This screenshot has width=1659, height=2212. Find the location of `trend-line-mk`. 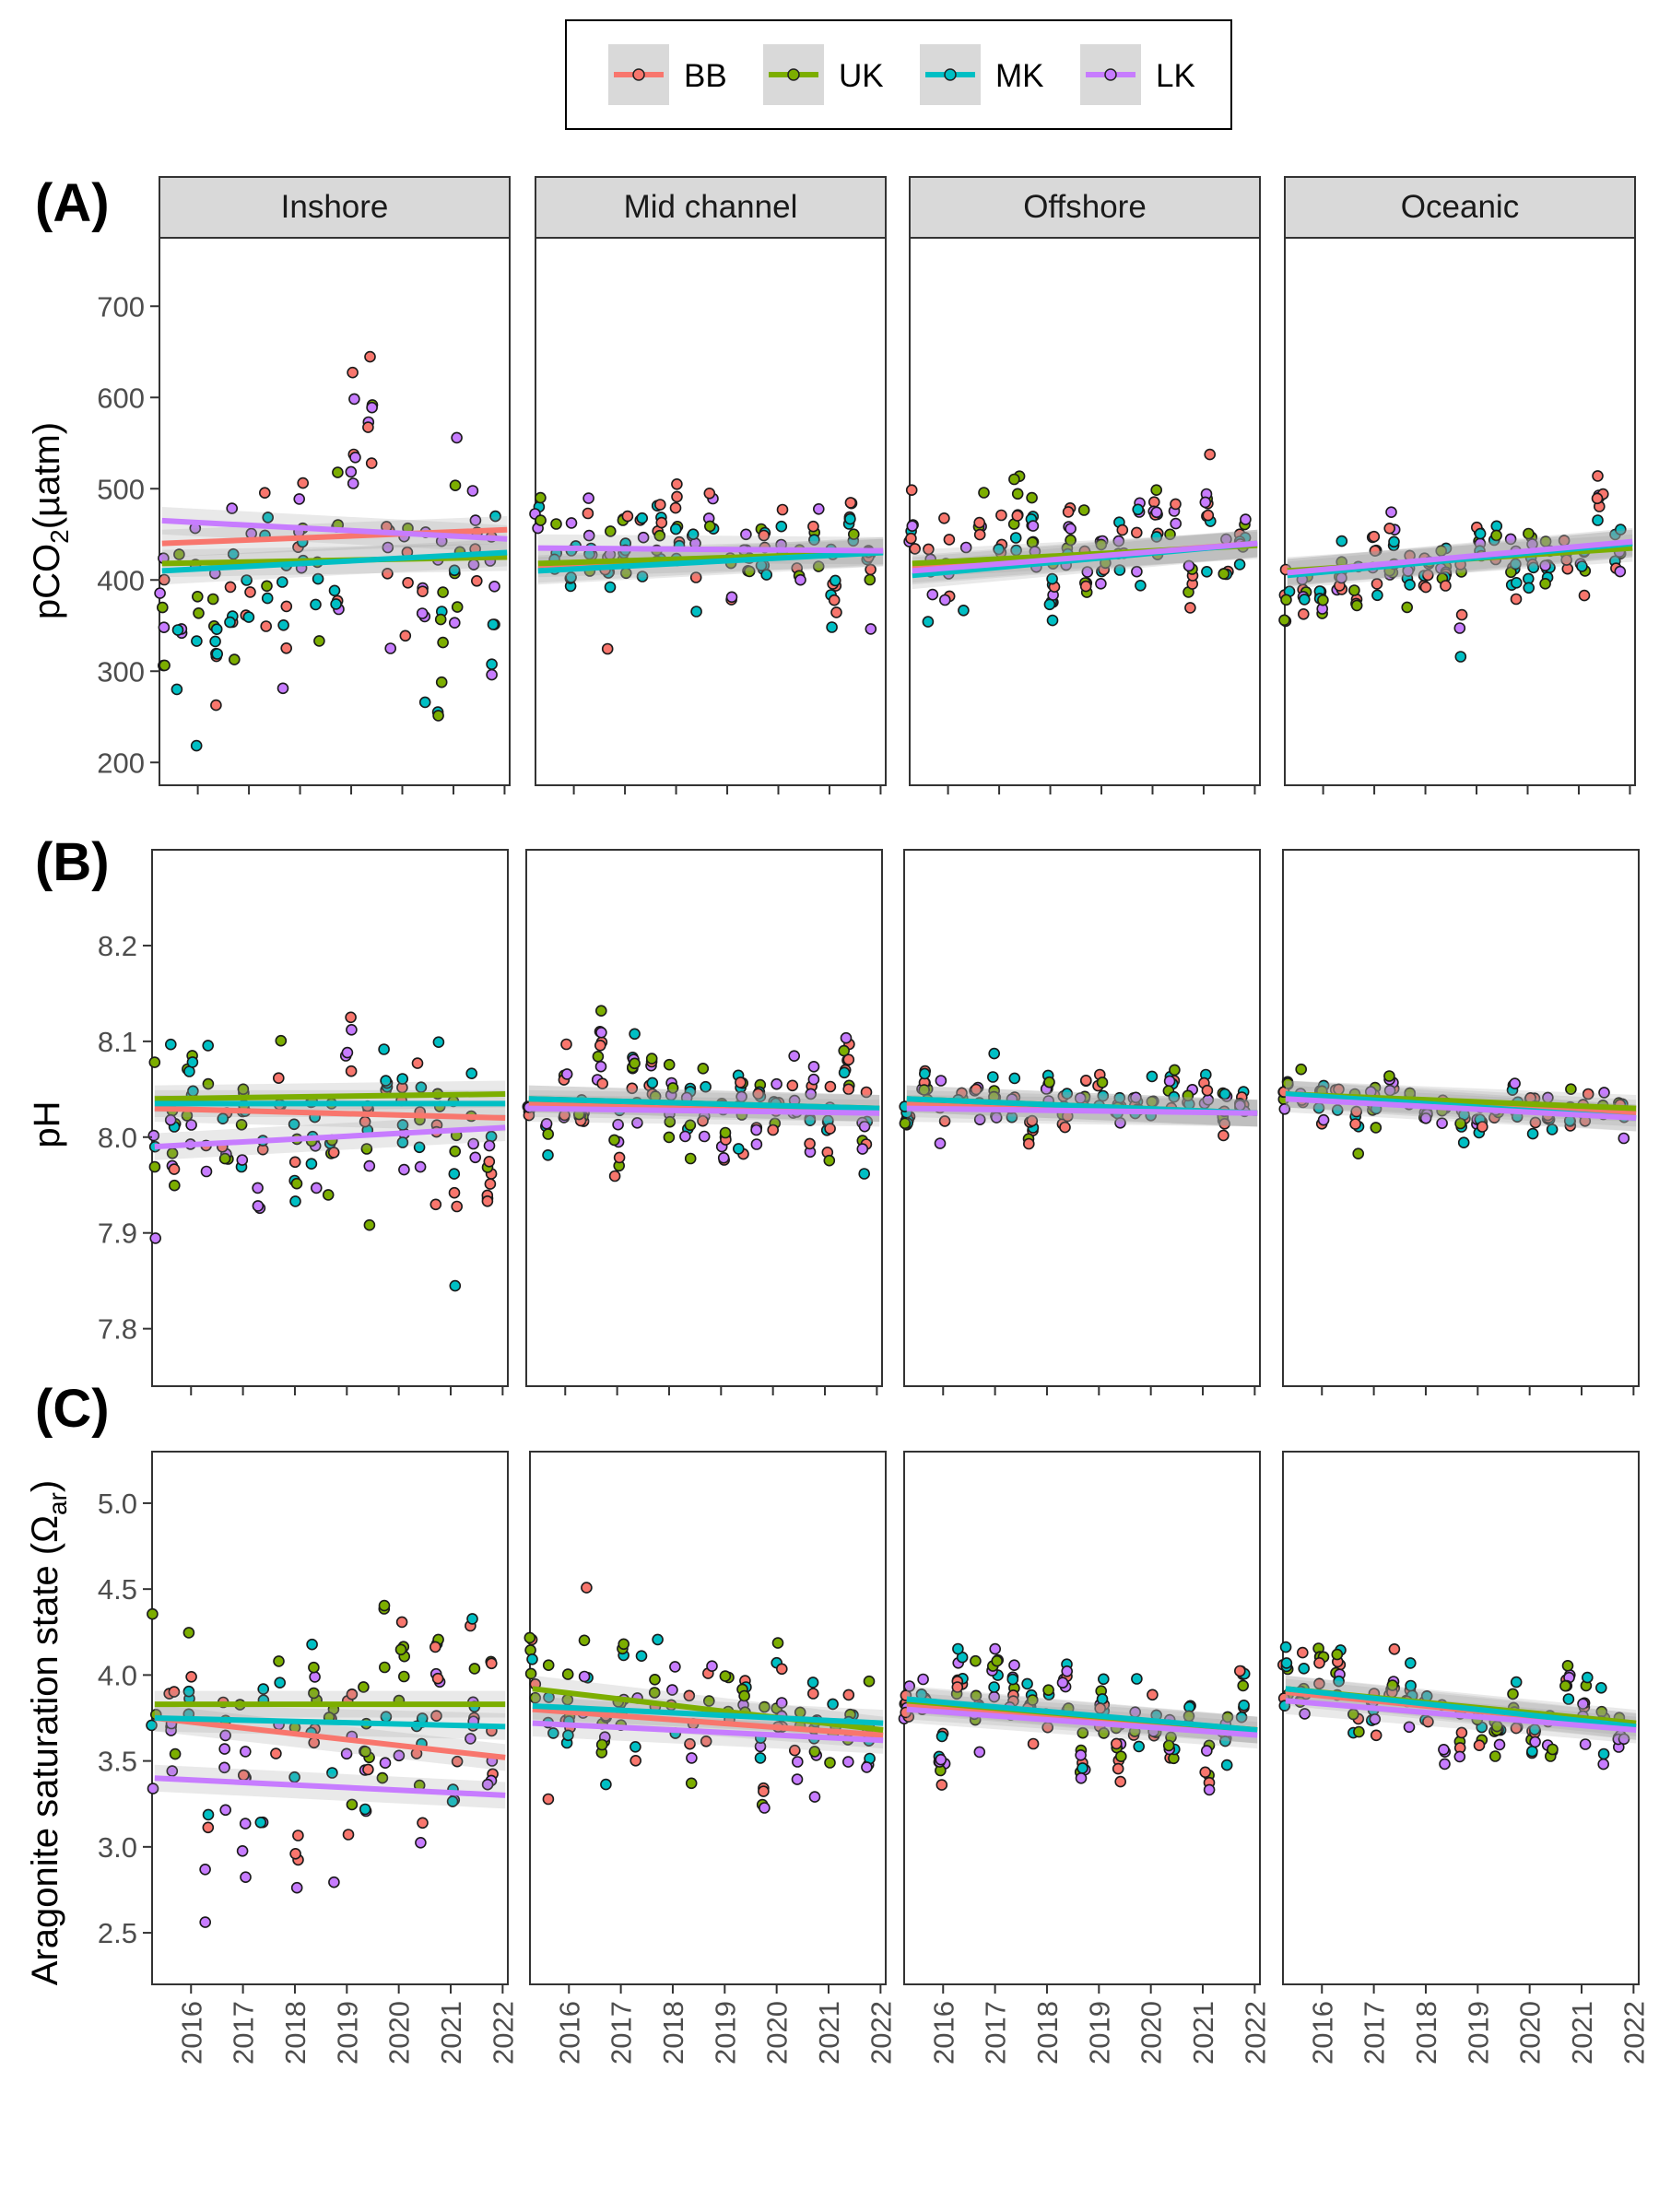

trend-line-mk is located at coordinates (710, 561).